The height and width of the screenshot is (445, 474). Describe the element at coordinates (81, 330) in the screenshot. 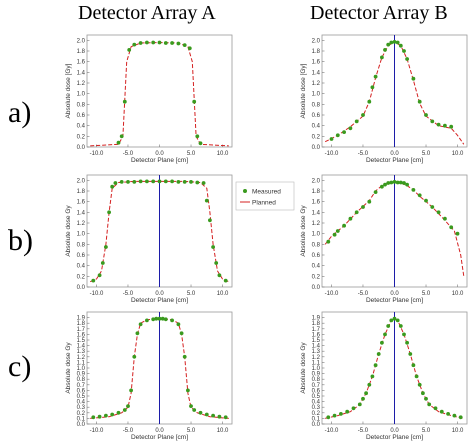

I see `y-tick-label: 1.7` at that location.